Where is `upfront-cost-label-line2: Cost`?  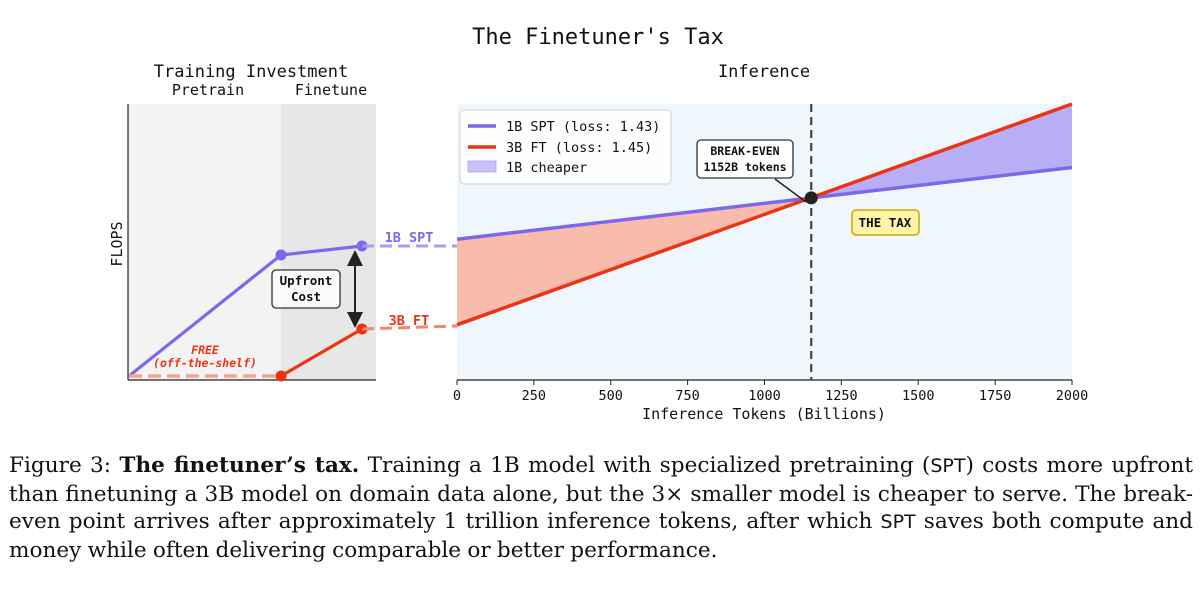 upfront-cost-label-line2: Cost is located at coordinates (306, 296).